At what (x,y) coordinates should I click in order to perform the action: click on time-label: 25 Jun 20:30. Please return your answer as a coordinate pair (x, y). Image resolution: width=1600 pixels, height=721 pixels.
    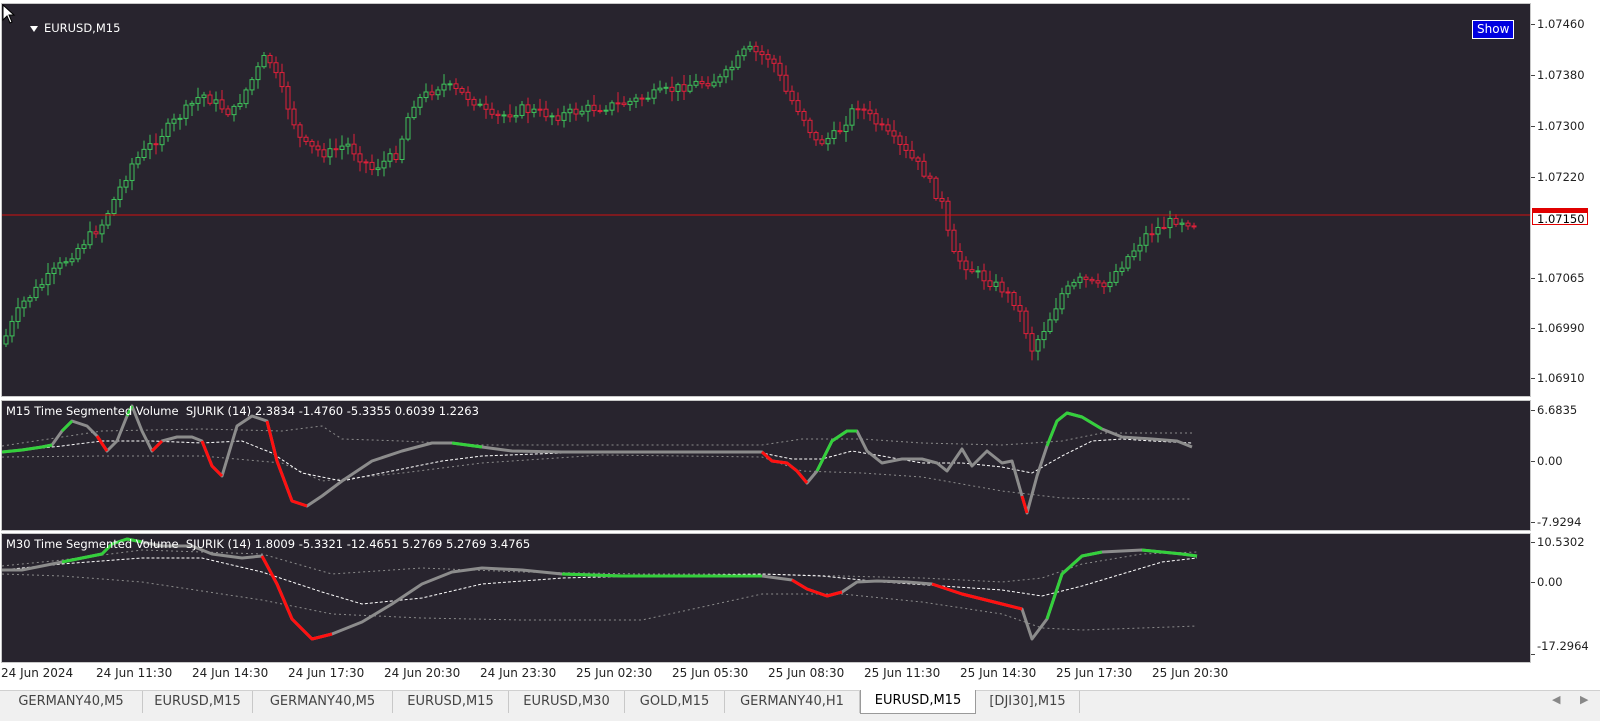
    Looking at the image, I should click on (1190, 673).